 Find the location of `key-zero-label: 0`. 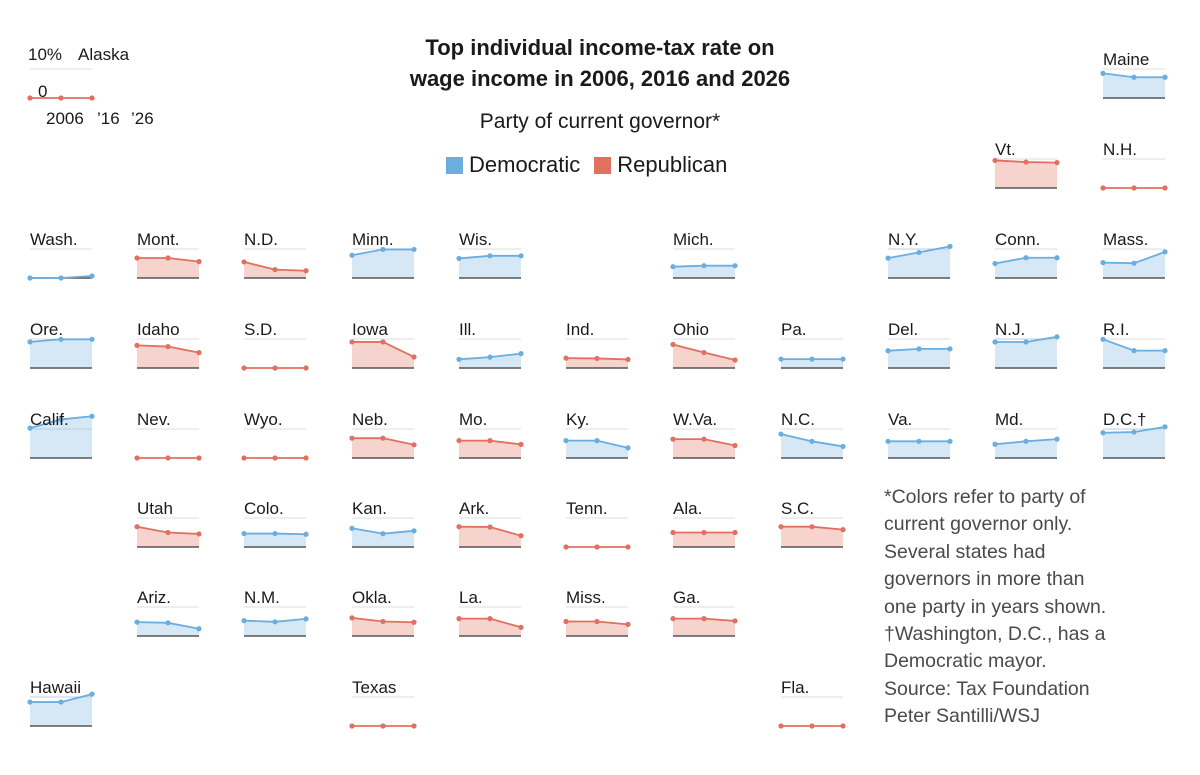

key-zero-label: 0 is located at coordinates (42, 91).